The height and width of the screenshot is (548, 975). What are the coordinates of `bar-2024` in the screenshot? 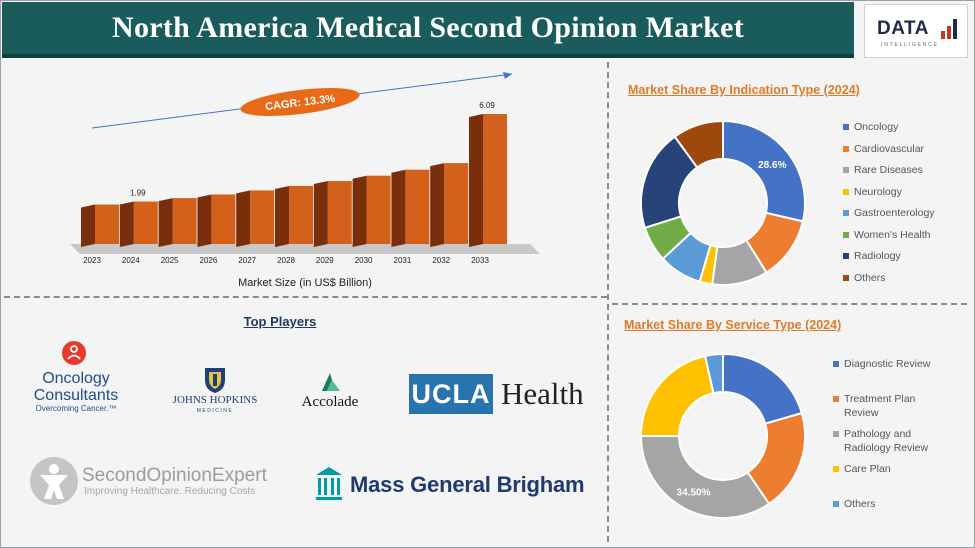 It's located at (145, 222).